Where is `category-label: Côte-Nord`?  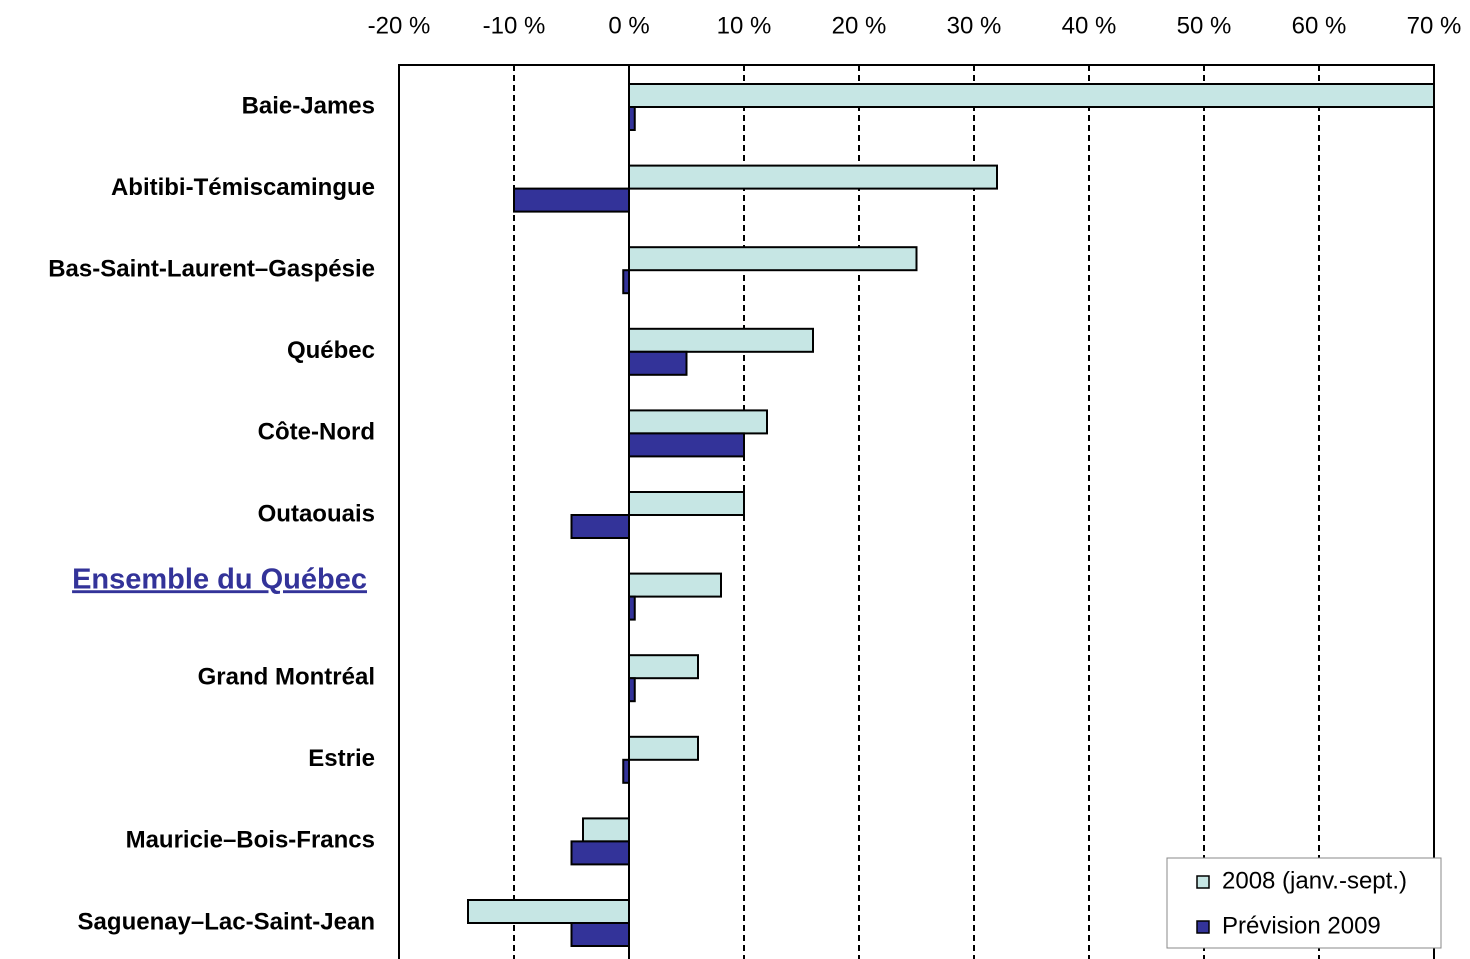
category-label: Côte-Nord is located at coordinates (316, 432).